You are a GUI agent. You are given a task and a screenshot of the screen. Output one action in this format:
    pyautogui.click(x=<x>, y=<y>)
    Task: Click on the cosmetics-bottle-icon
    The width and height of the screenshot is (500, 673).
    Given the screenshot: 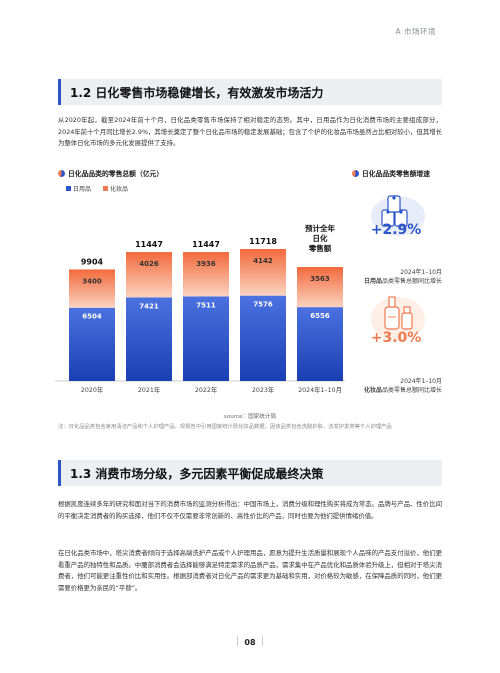 What is the action you would take?
    pyautogui.click(x=398, y=318)
    